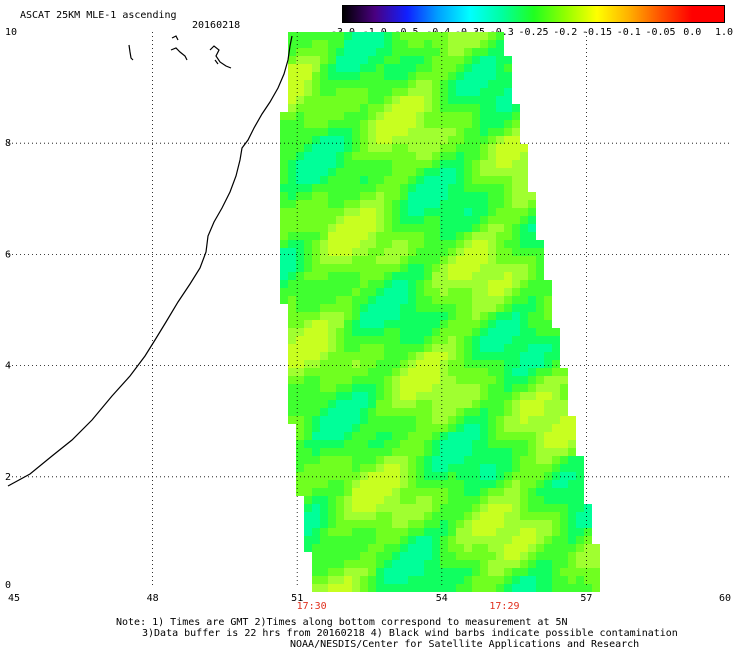 Image resolution: width=740 pixels, height=650 pixels. What do you see at coordinates (11, 32) in the screenshot?
I see `lat-tick-label: 10` at bounding box center [11, 32].